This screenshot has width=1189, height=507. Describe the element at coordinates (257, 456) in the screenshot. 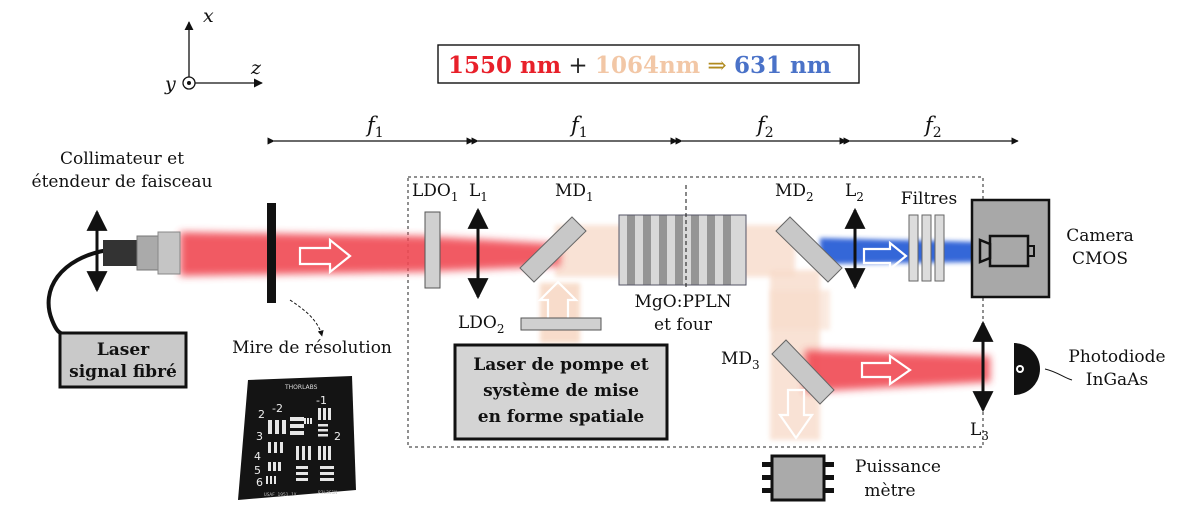

I see `target-four: 4` at that location.